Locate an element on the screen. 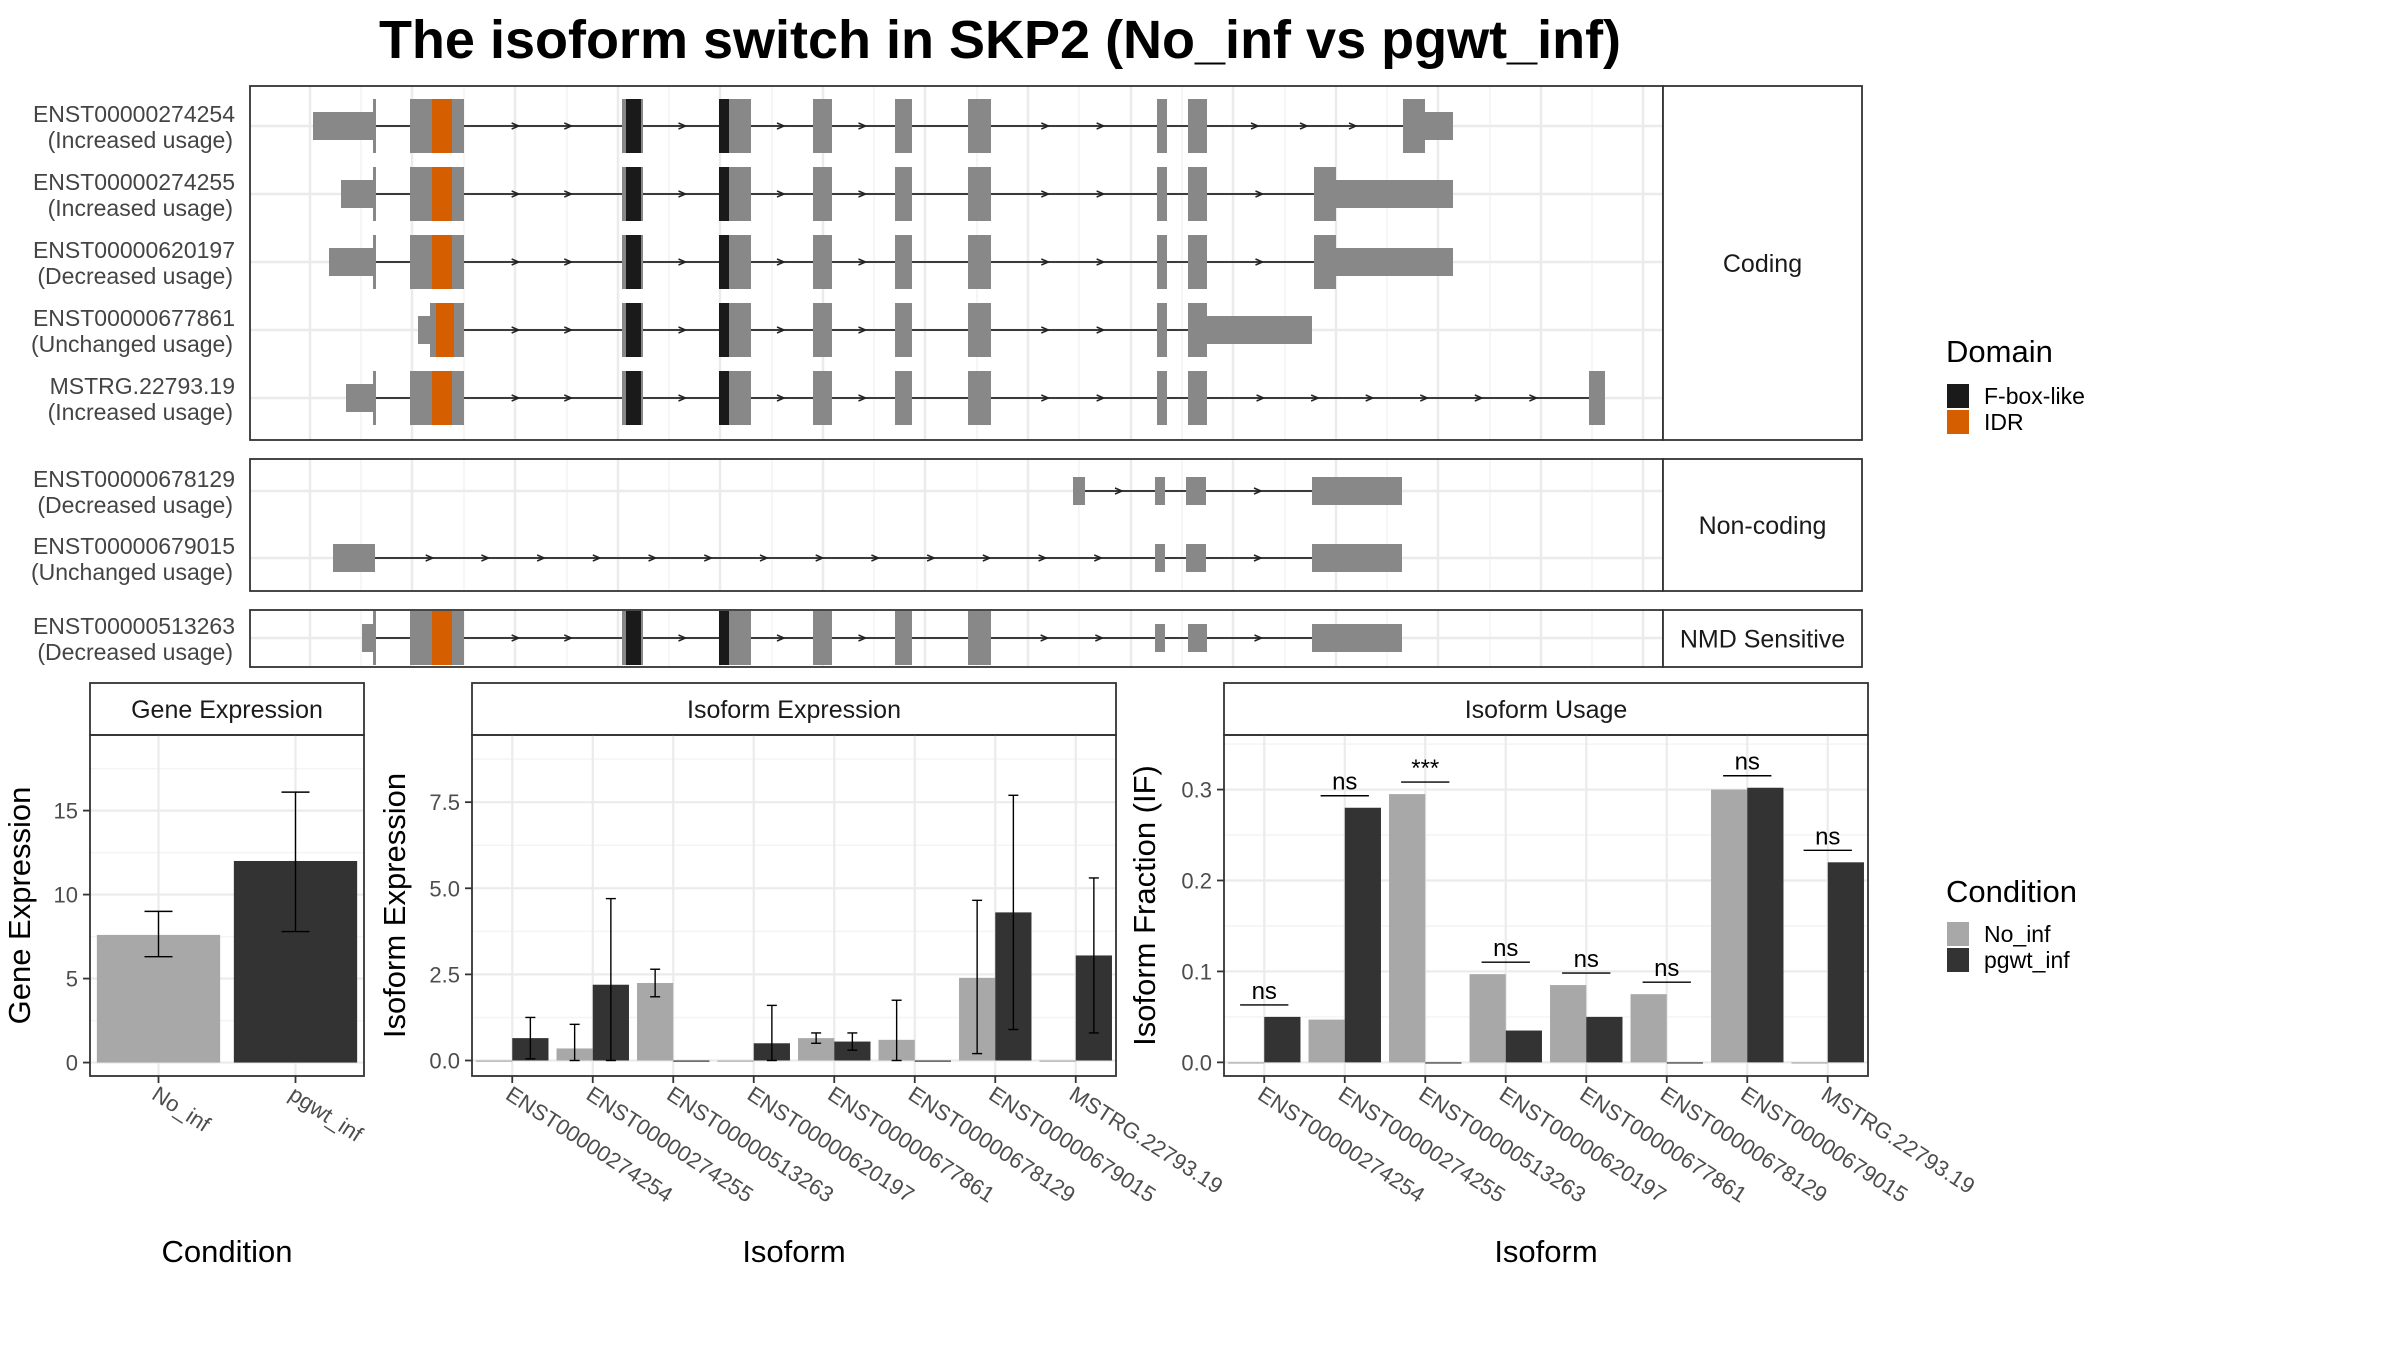  transcript-id-label: ENST00000620197 is located at coordinates (134, 250).